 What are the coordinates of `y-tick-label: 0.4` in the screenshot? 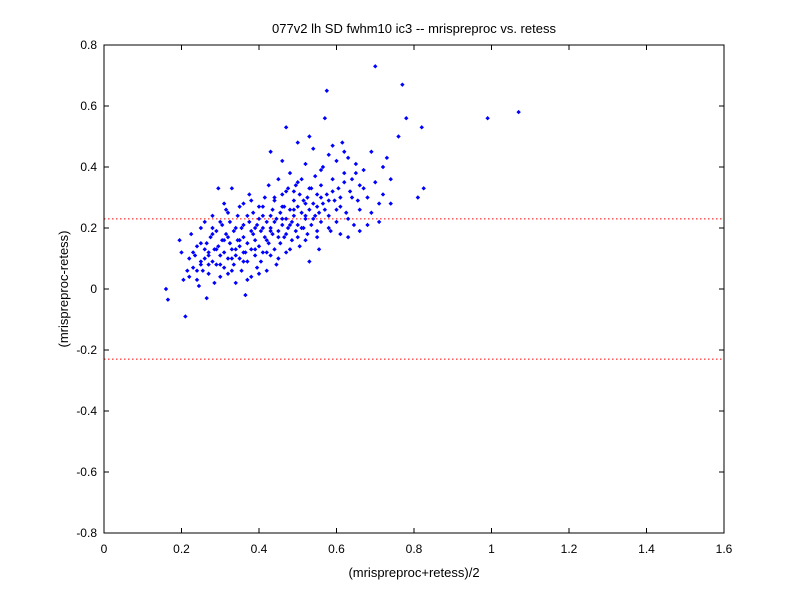 It's located at (88, 167).